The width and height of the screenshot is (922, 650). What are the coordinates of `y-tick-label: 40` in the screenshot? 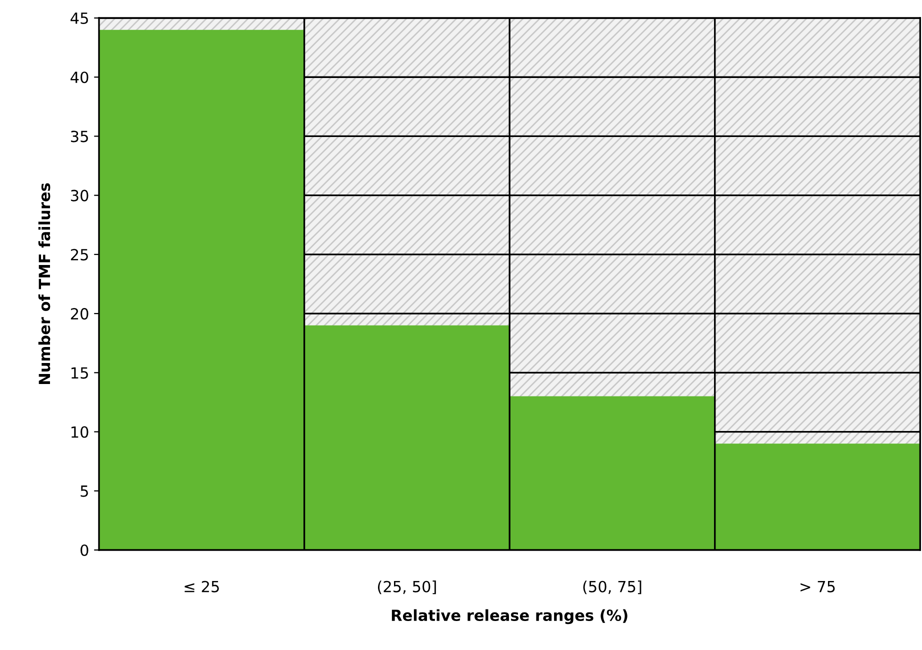 It's located at (79, 78).